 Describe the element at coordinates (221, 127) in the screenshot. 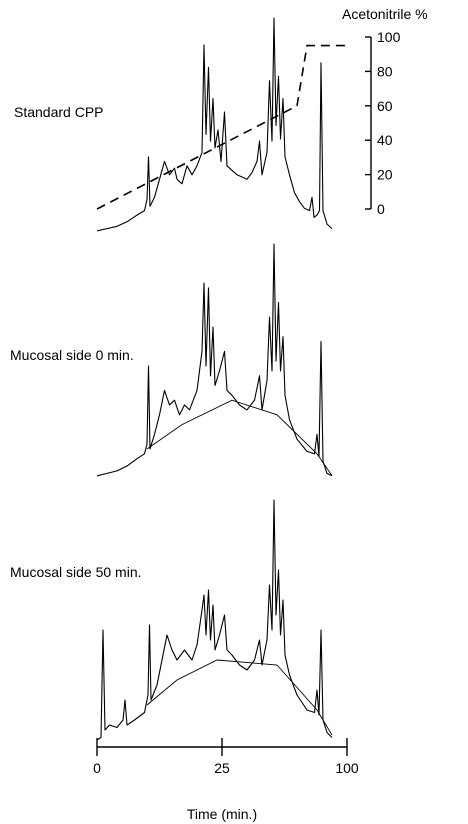

I see `acetonitrile-gradient-line` at that location.